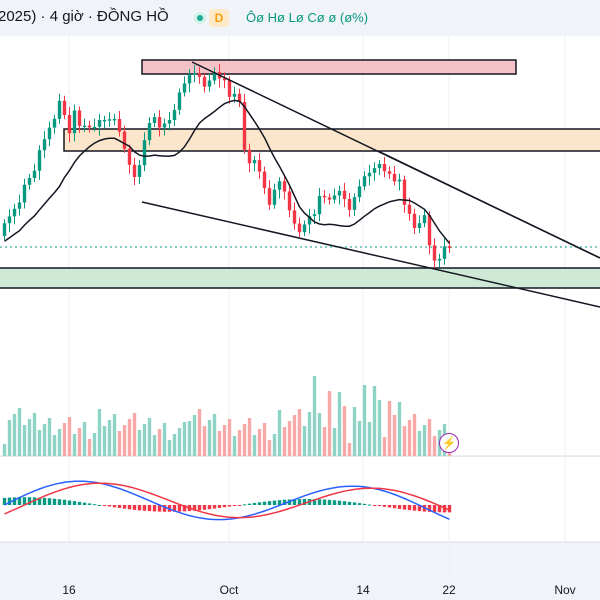 The image size is (600, 600). What do you see at coordinates (84, 16) in the screenshot?
I see `symbol-title: 2025) · 4 giờ · ĐỒNG HỒ` at bounding box center [84, 16].